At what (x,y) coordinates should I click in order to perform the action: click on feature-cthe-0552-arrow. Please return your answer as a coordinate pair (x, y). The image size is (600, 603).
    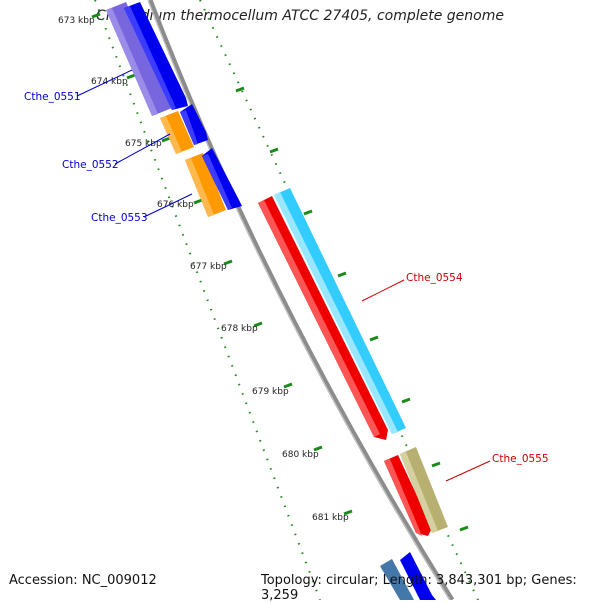
    Looking at the image, I should click on (194, 124).